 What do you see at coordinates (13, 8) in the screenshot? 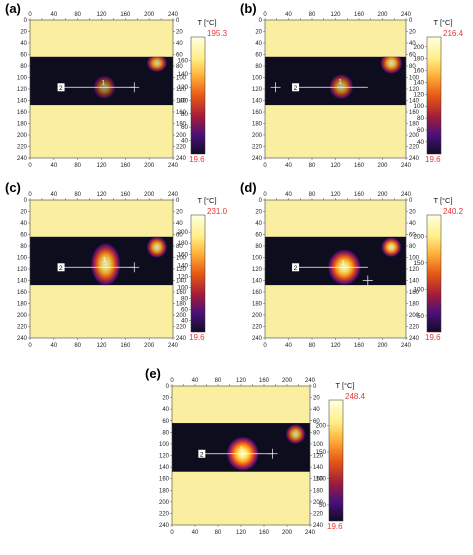
I see `panel-label: (a)` at bounding box center [13, 8].